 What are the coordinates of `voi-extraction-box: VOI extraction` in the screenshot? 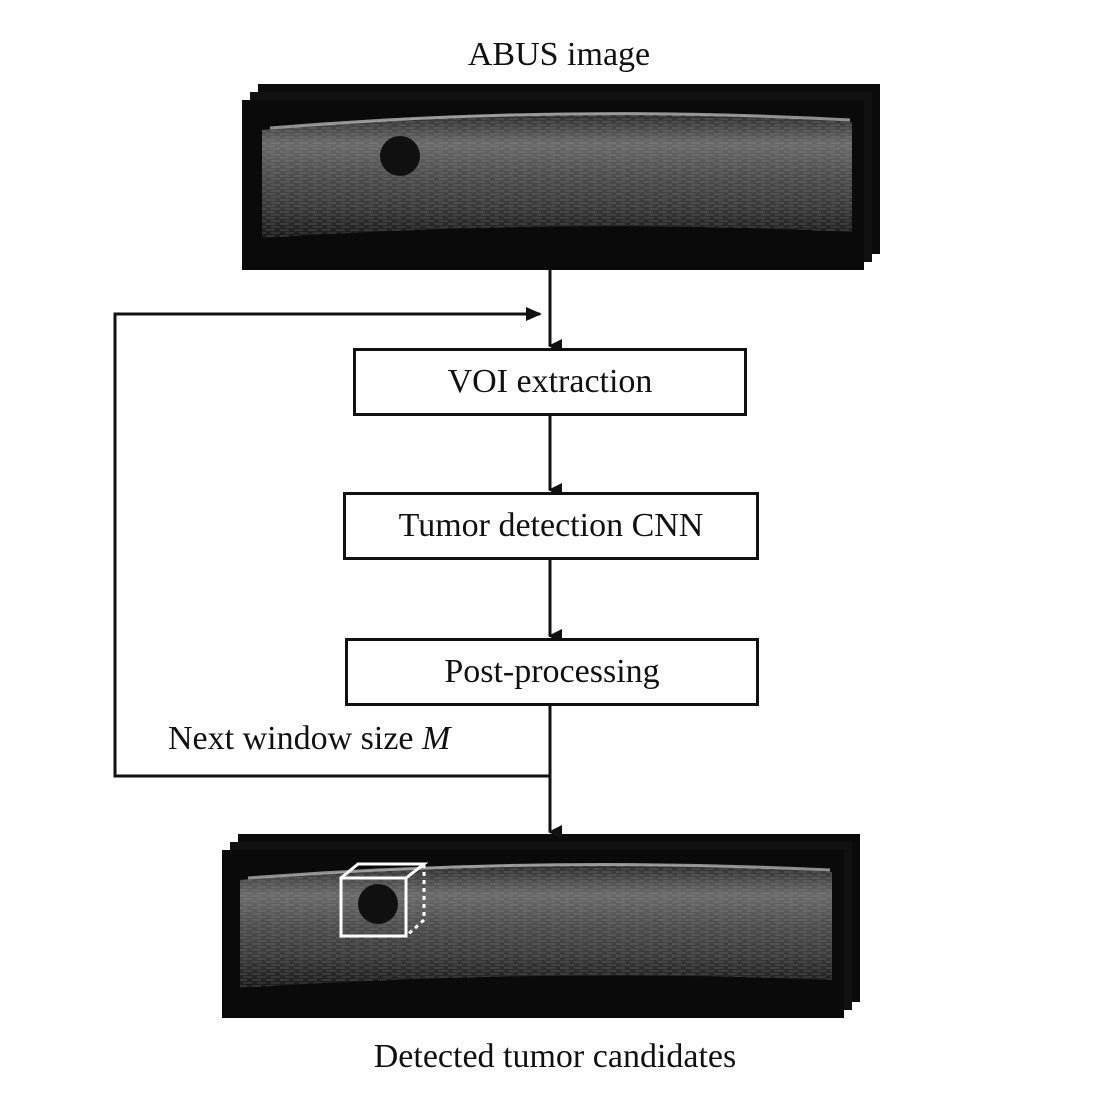 It's located at (550, 382).